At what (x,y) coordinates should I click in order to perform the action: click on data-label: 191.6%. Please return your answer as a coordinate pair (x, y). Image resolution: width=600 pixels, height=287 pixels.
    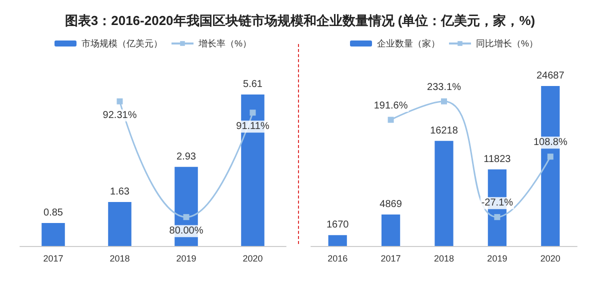
    Looking at the image, I should click on (391, 106).